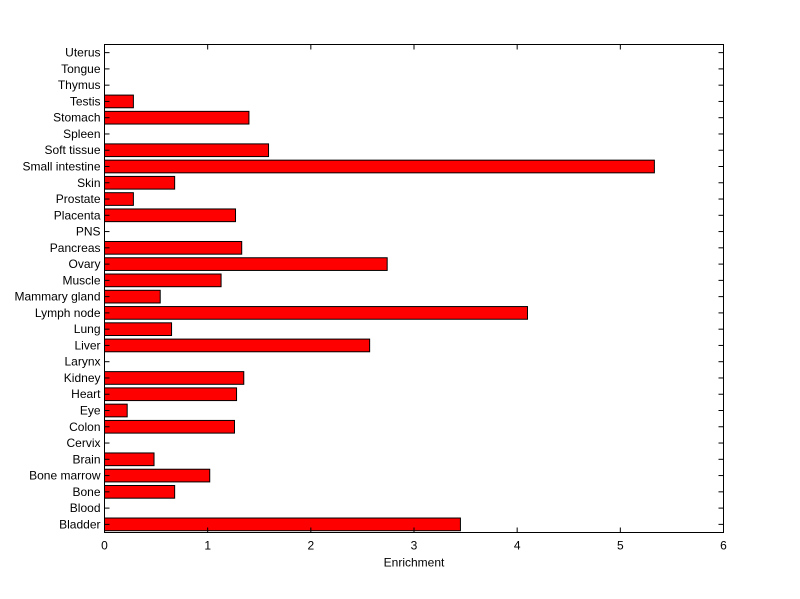 The width and height of the screenshot is (800, 599). What do you see at coordinates (90, 411) in the screenshot?
I see `y-tick-label: Eye` at bounding box center [90, 411].